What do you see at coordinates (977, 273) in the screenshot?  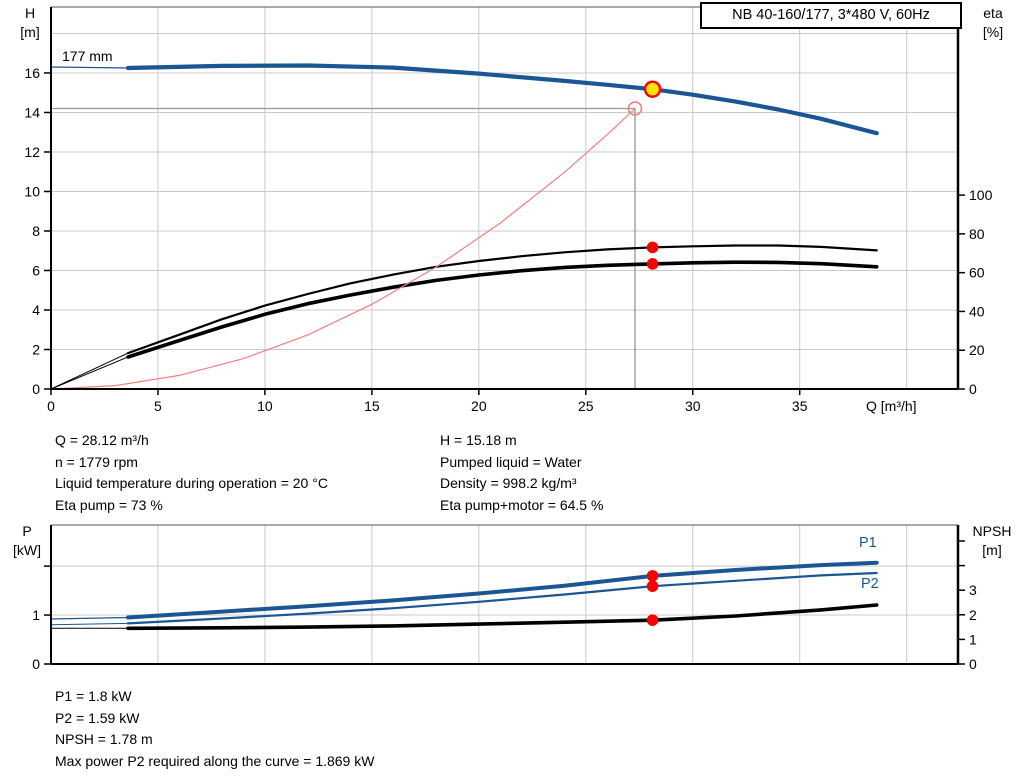 I see `eta-axis-tick-label: 60` at bounding box center [977, 273].